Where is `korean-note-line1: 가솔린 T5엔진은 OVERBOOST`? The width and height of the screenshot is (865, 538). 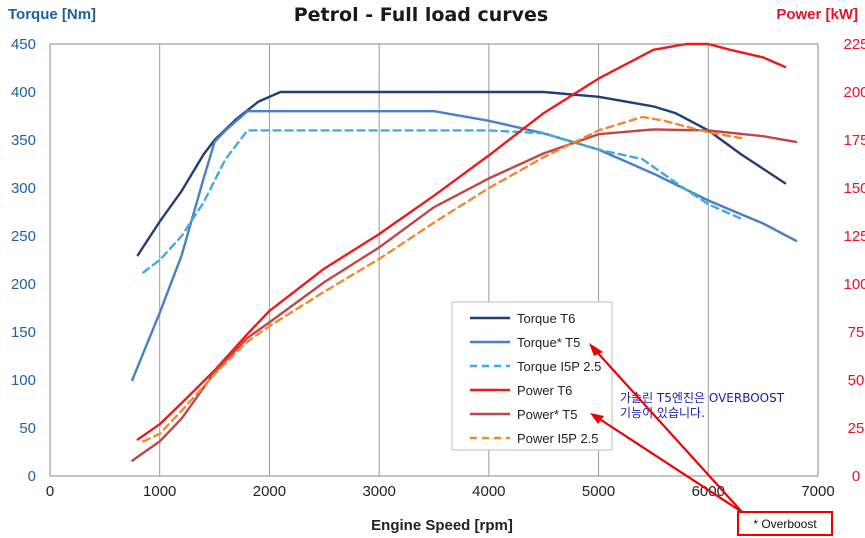 korean-note-line1: 가솔린 T5엔진은 OVERBOOST is located at coordinates (702, 398).